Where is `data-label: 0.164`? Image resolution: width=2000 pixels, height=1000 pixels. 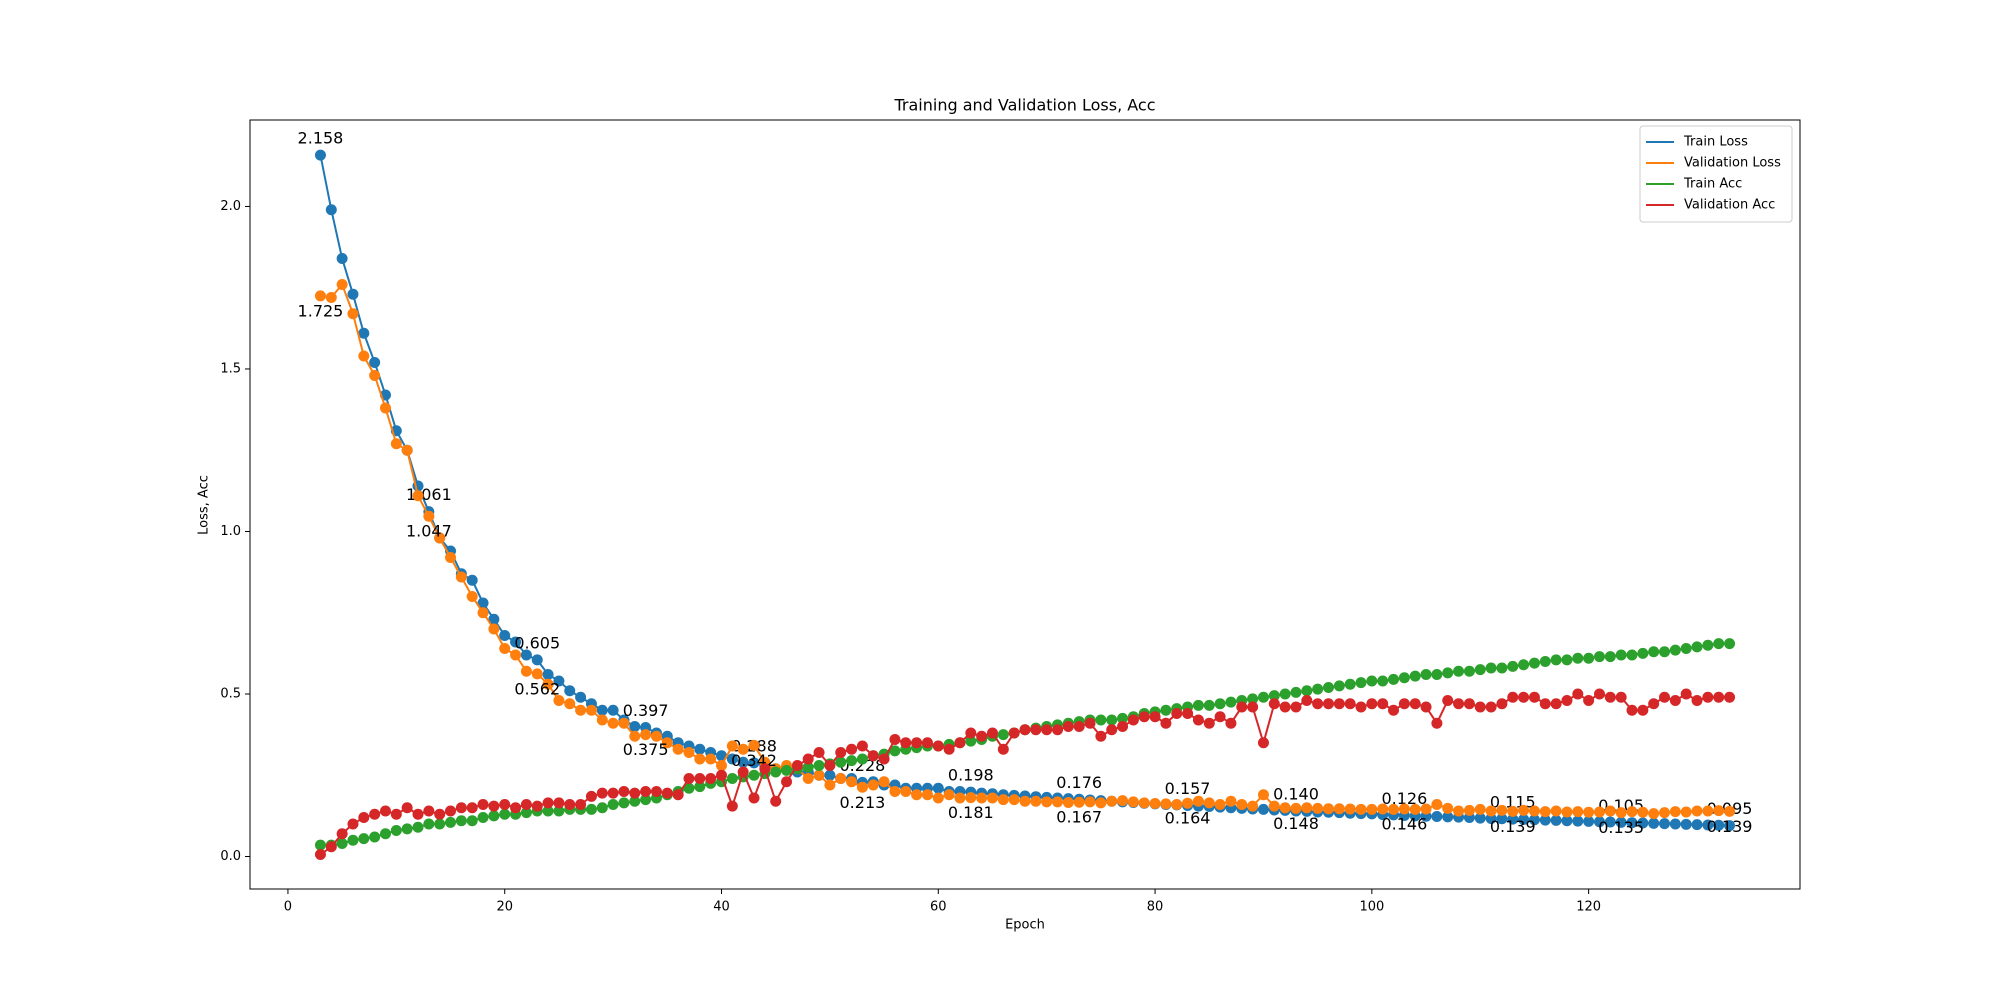 data-label: 0.164 is located at coordinates (1188, 818).